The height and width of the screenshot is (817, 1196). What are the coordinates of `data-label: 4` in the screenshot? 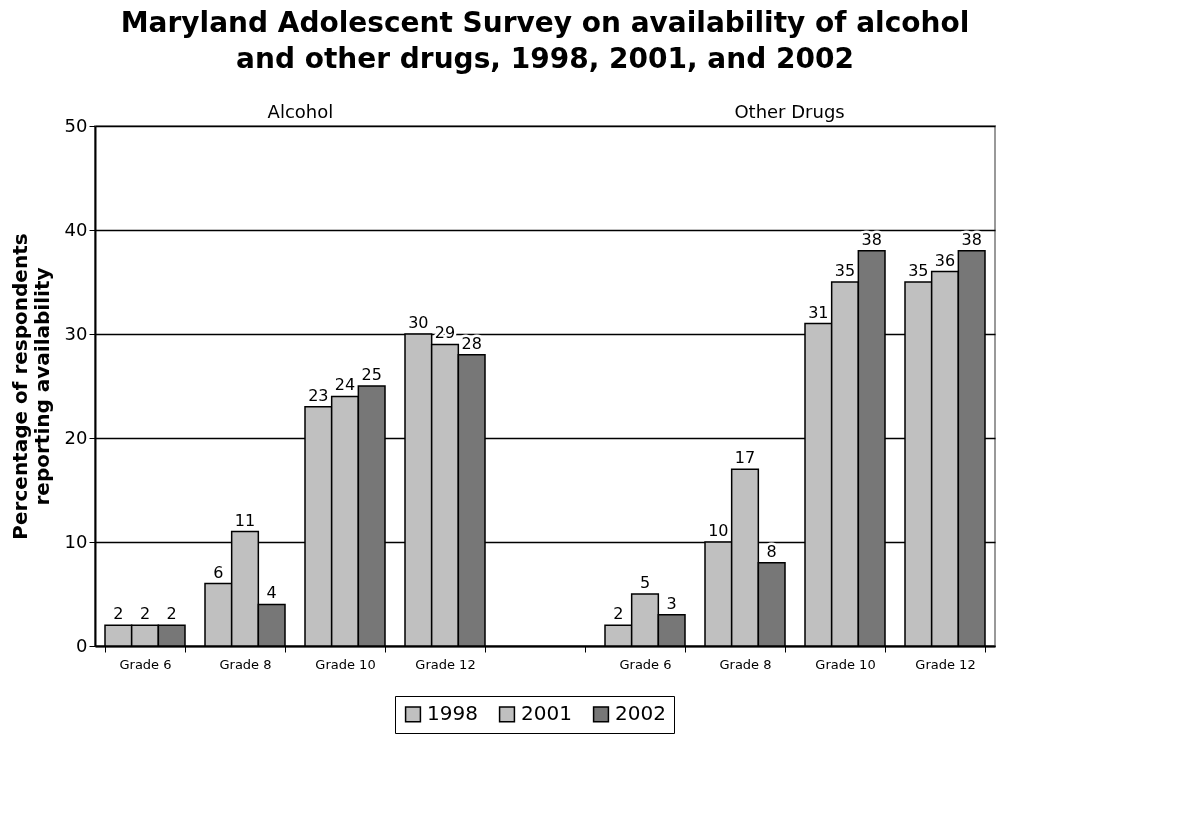 It's located at (271, 593).